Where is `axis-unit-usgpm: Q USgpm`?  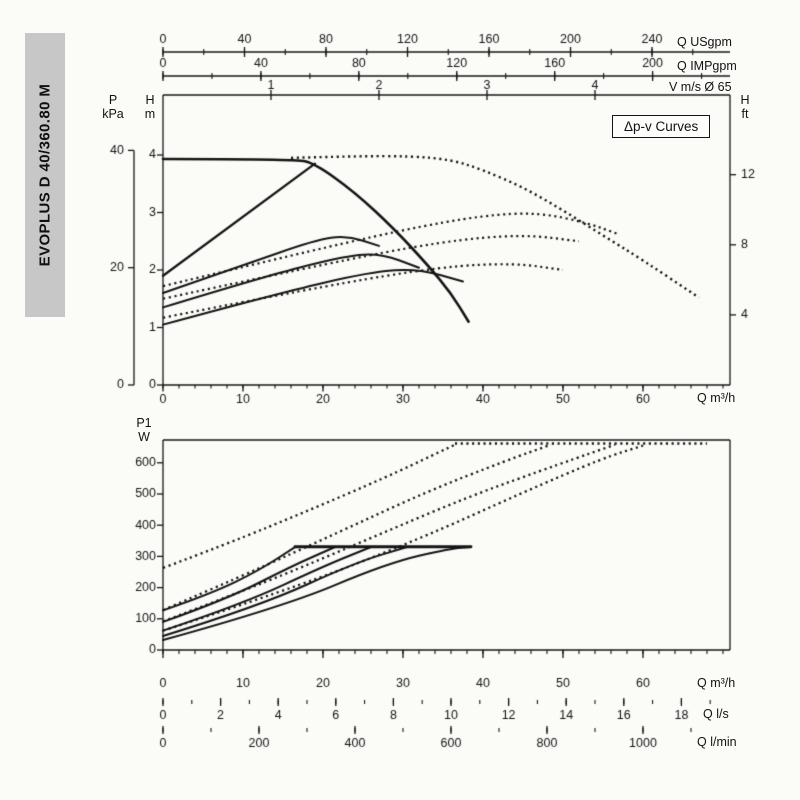
axis-unit-usgpm: Q USgpm is located at coordinates (704, 42).